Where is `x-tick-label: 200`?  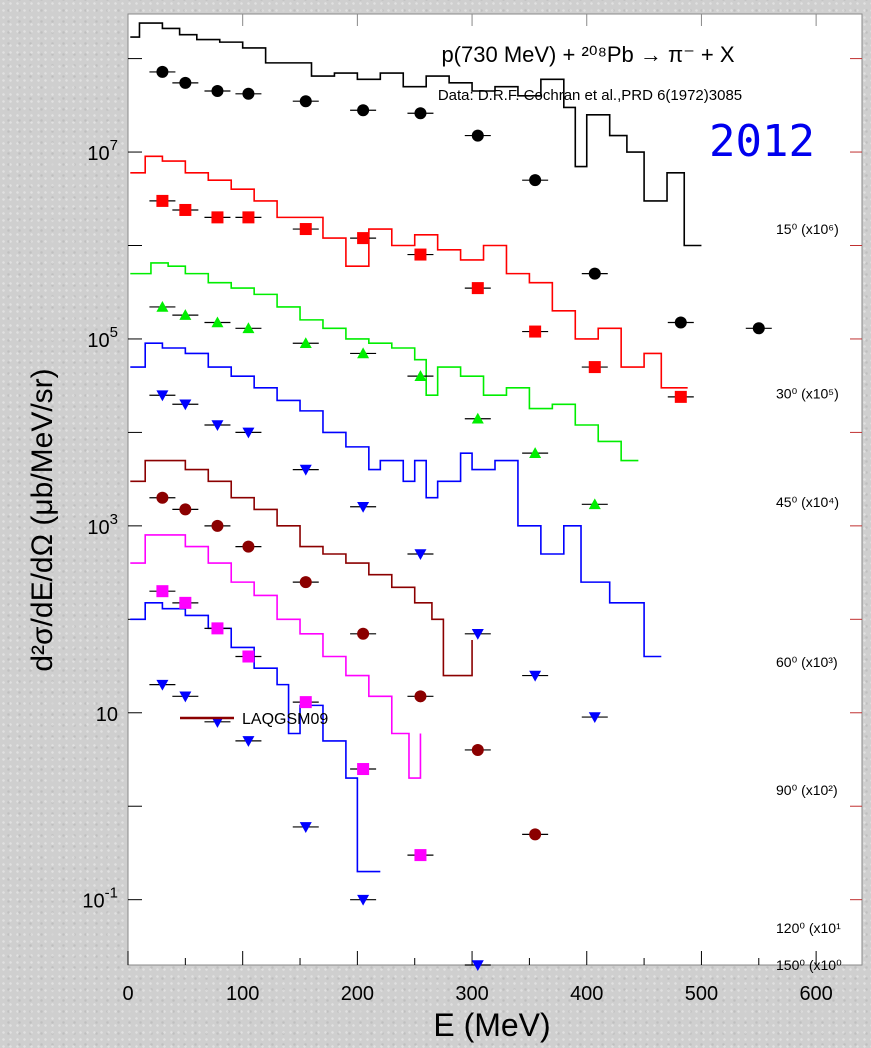
x-tick-label: 200 is located at coordinates (357, 994).